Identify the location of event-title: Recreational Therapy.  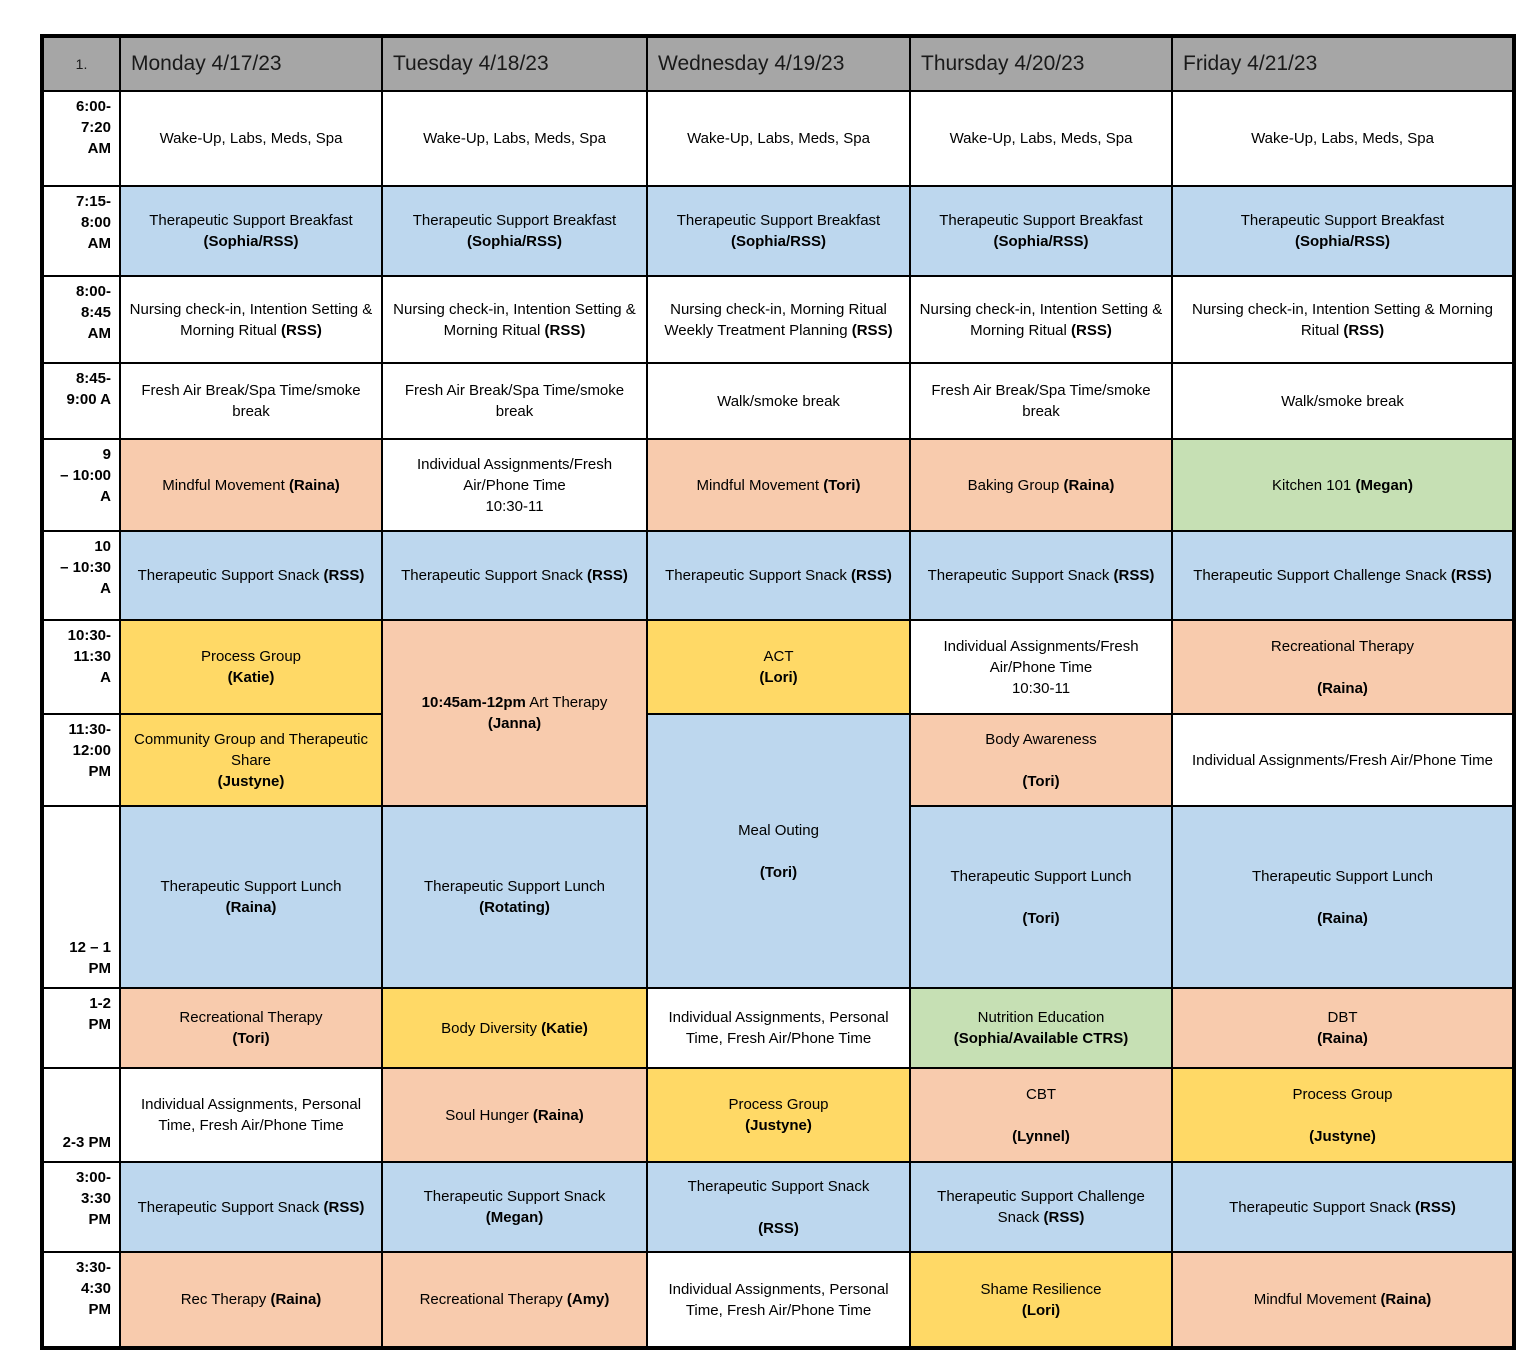
(251, 1017).